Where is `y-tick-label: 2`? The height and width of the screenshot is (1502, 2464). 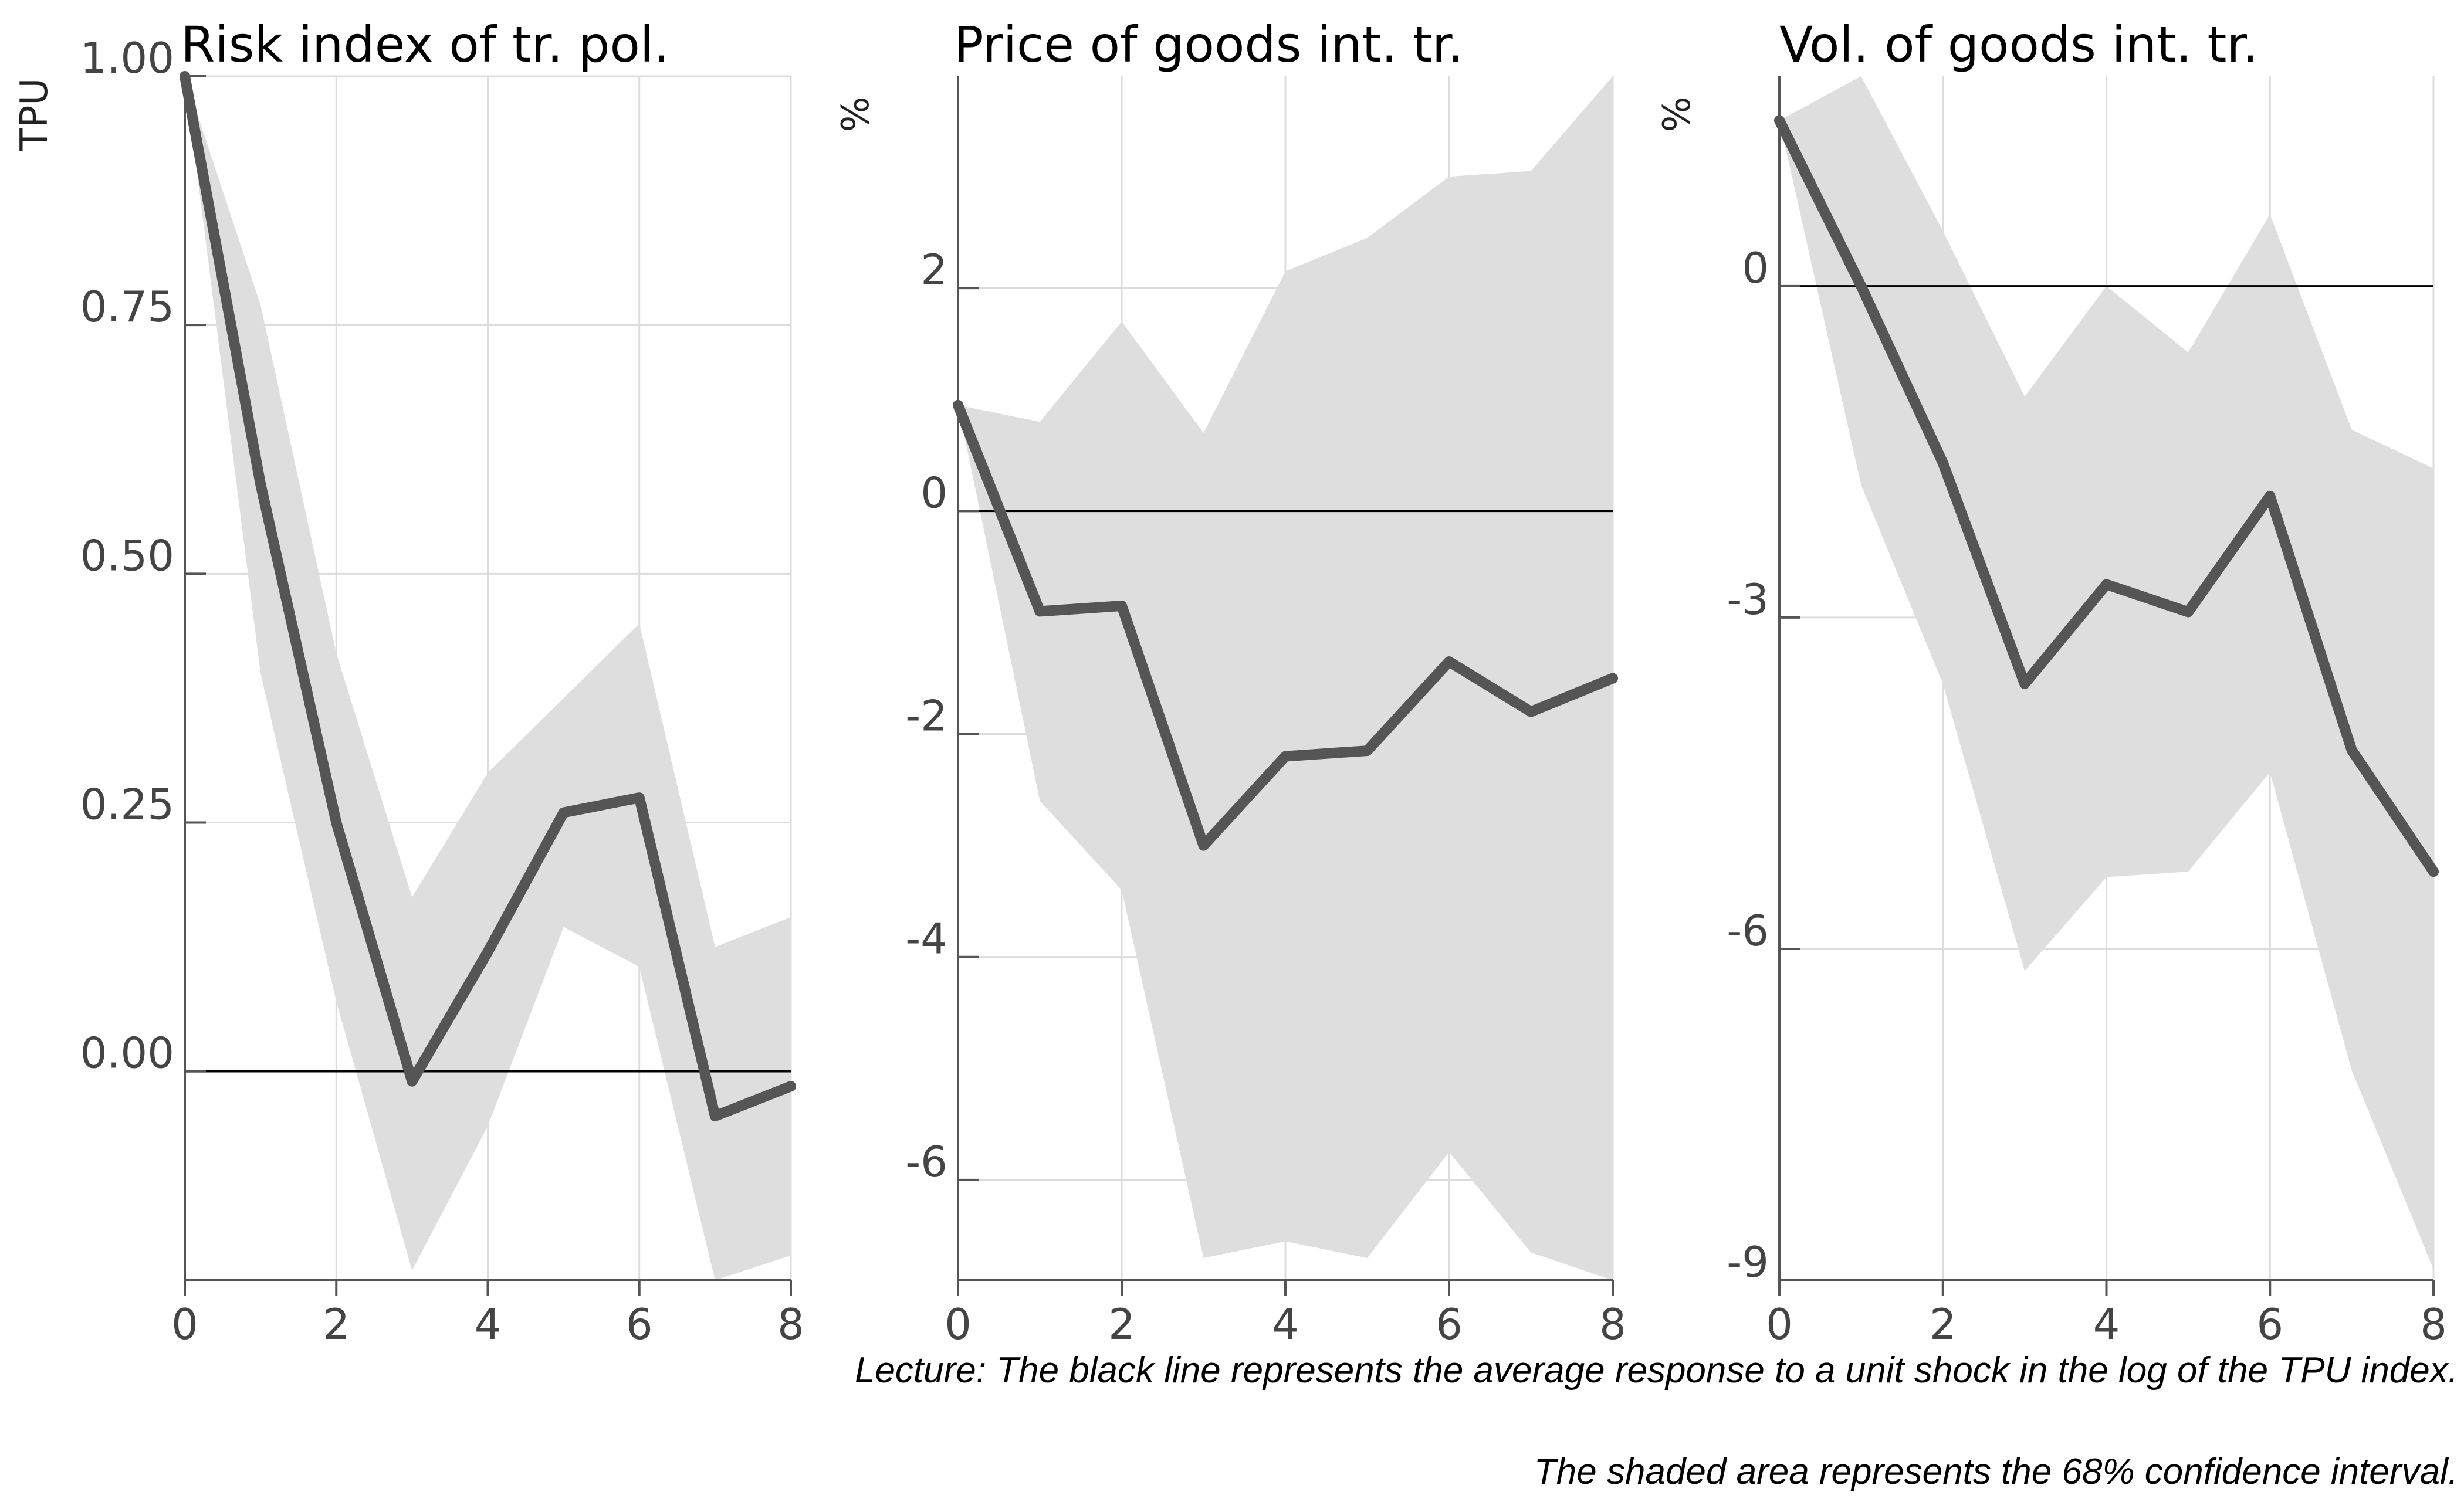 y-tick-label: 2 is located at coordinates (933, 269).